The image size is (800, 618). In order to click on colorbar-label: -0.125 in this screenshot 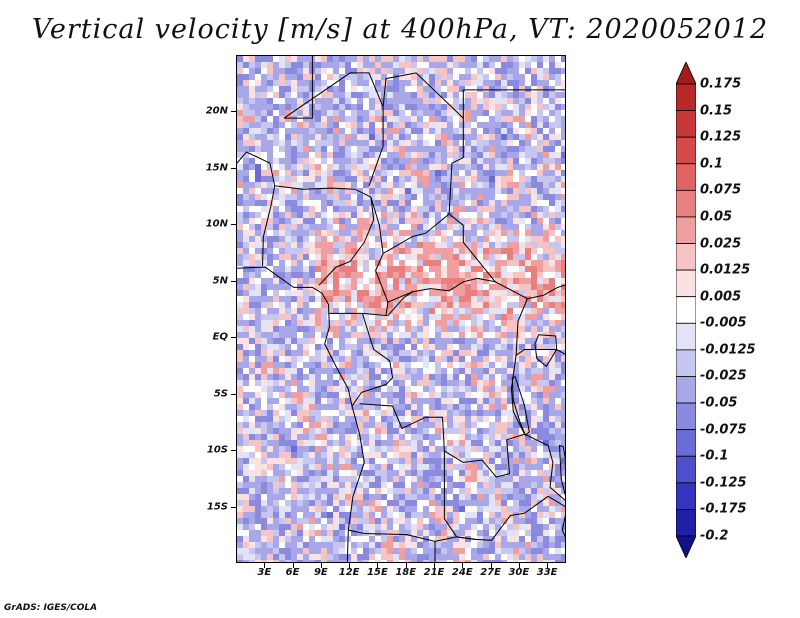, I will do `click(723, 483)`.